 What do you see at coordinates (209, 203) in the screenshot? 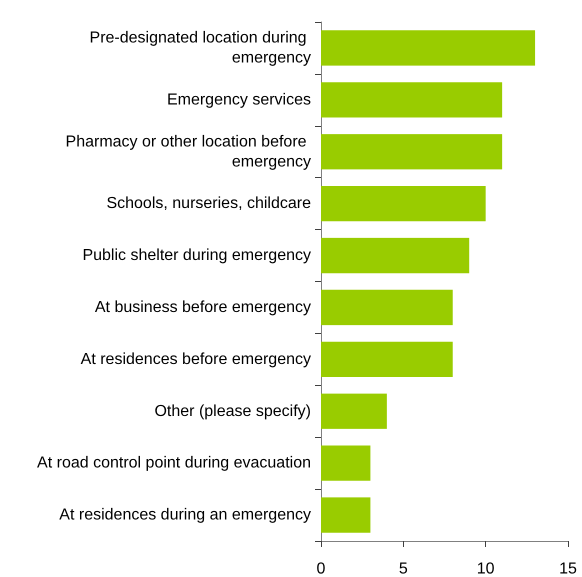
I see `y-tick-label: Schools, nurseries, childcare` at bounding box center [209, 203].